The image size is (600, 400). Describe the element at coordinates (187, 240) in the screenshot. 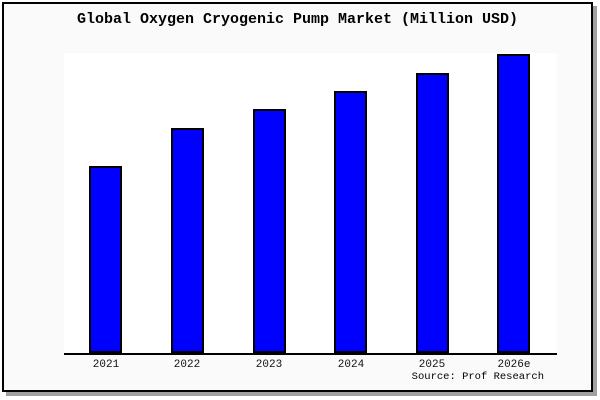

I see `bar-2022` at that location.